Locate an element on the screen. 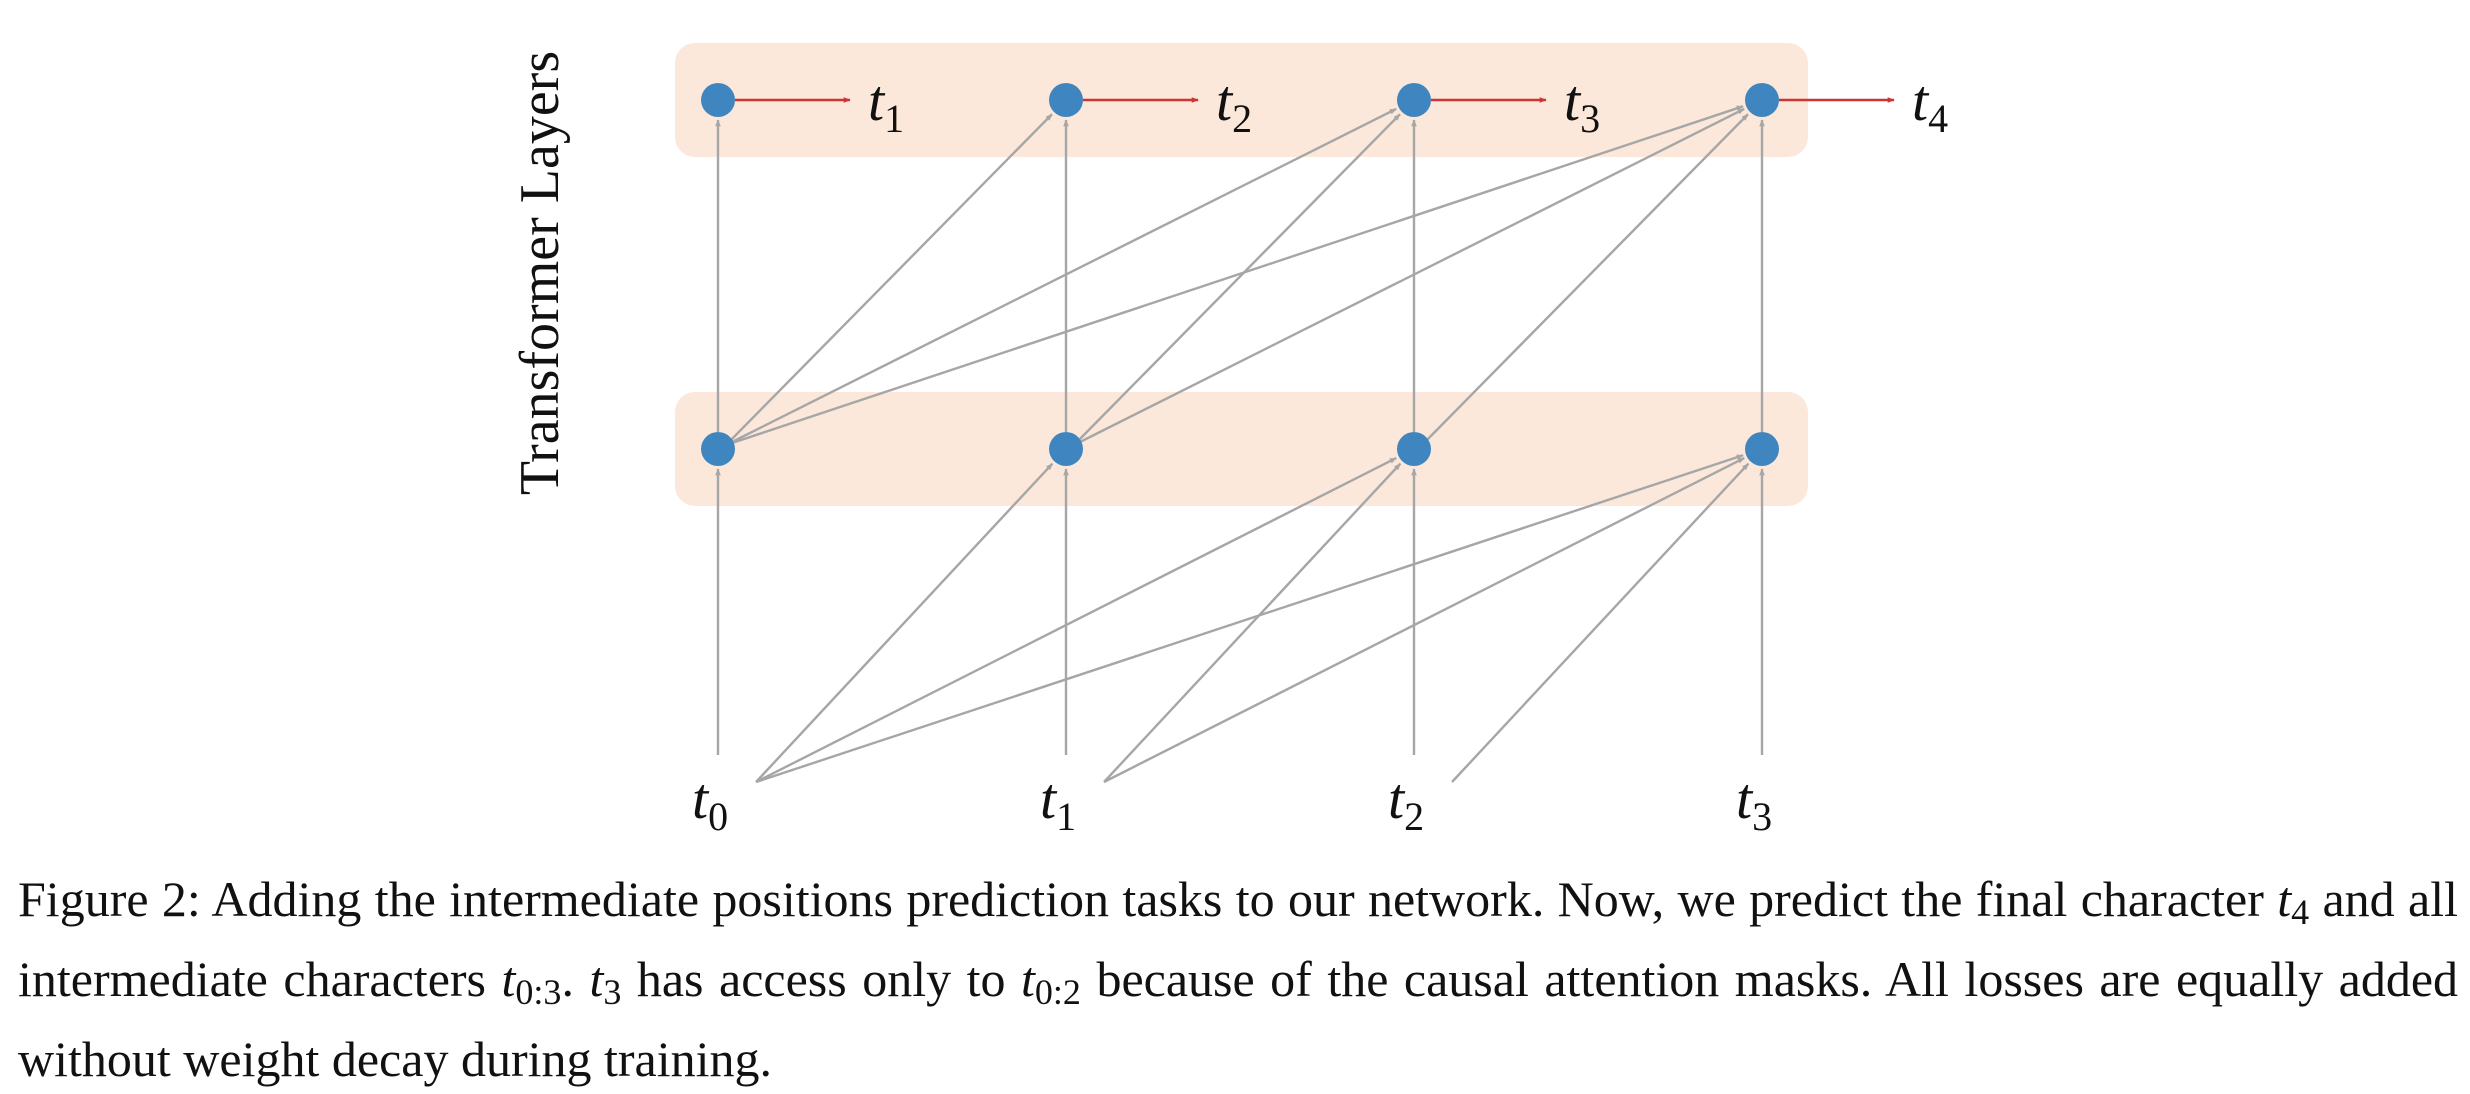  input-token-label: t3 is located at coordinates (1754, 803).